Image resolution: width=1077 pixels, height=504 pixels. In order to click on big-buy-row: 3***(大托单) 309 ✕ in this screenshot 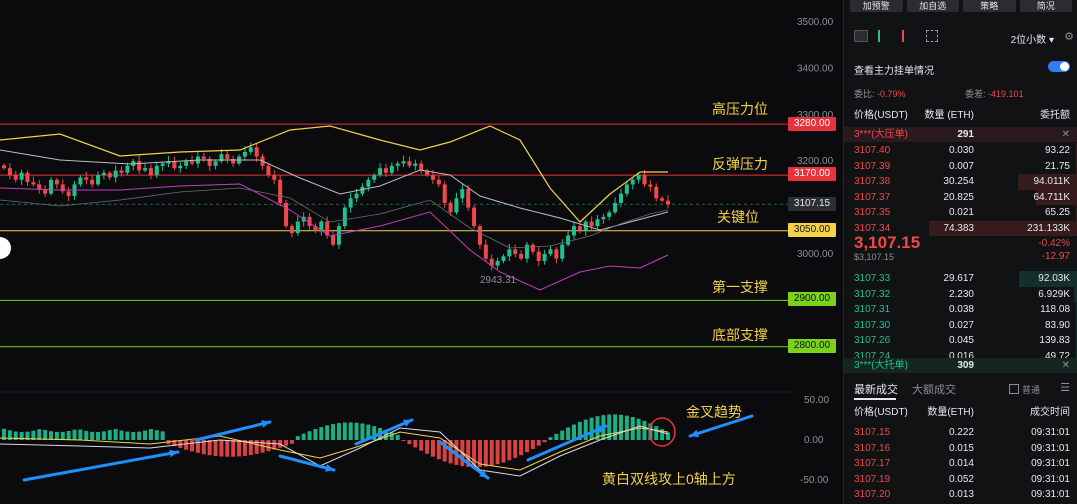, I will do `click(960, 365)`.